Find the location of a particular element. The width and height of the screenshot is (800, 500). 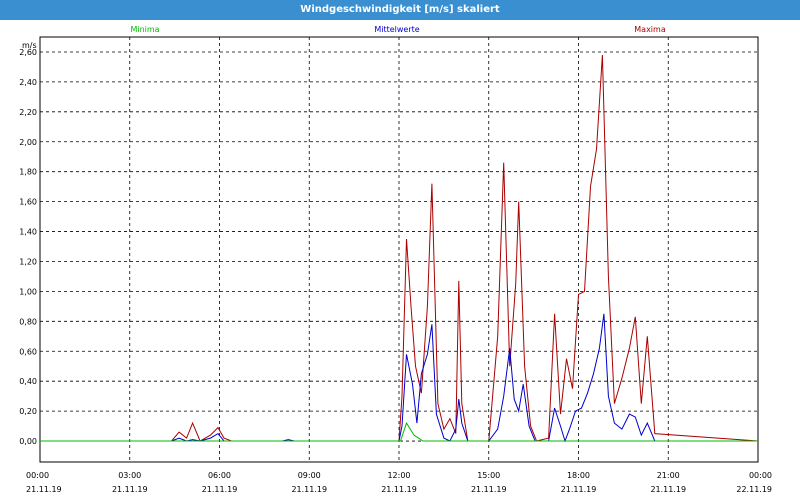

x-tick-time: 15:00 is located at coordinates (488, 475).